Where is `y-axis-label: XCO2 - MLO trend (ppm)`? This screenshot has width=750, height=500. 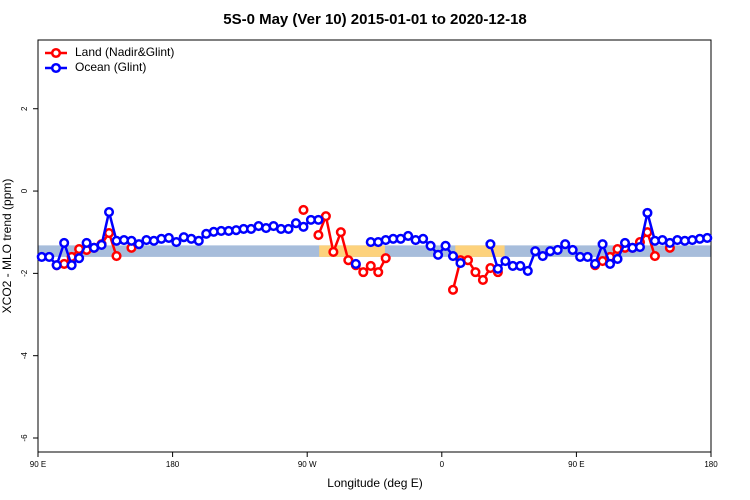 y-axis-label: XCO2 - MLO trend (ppm) is located at coordinates (7, 246).